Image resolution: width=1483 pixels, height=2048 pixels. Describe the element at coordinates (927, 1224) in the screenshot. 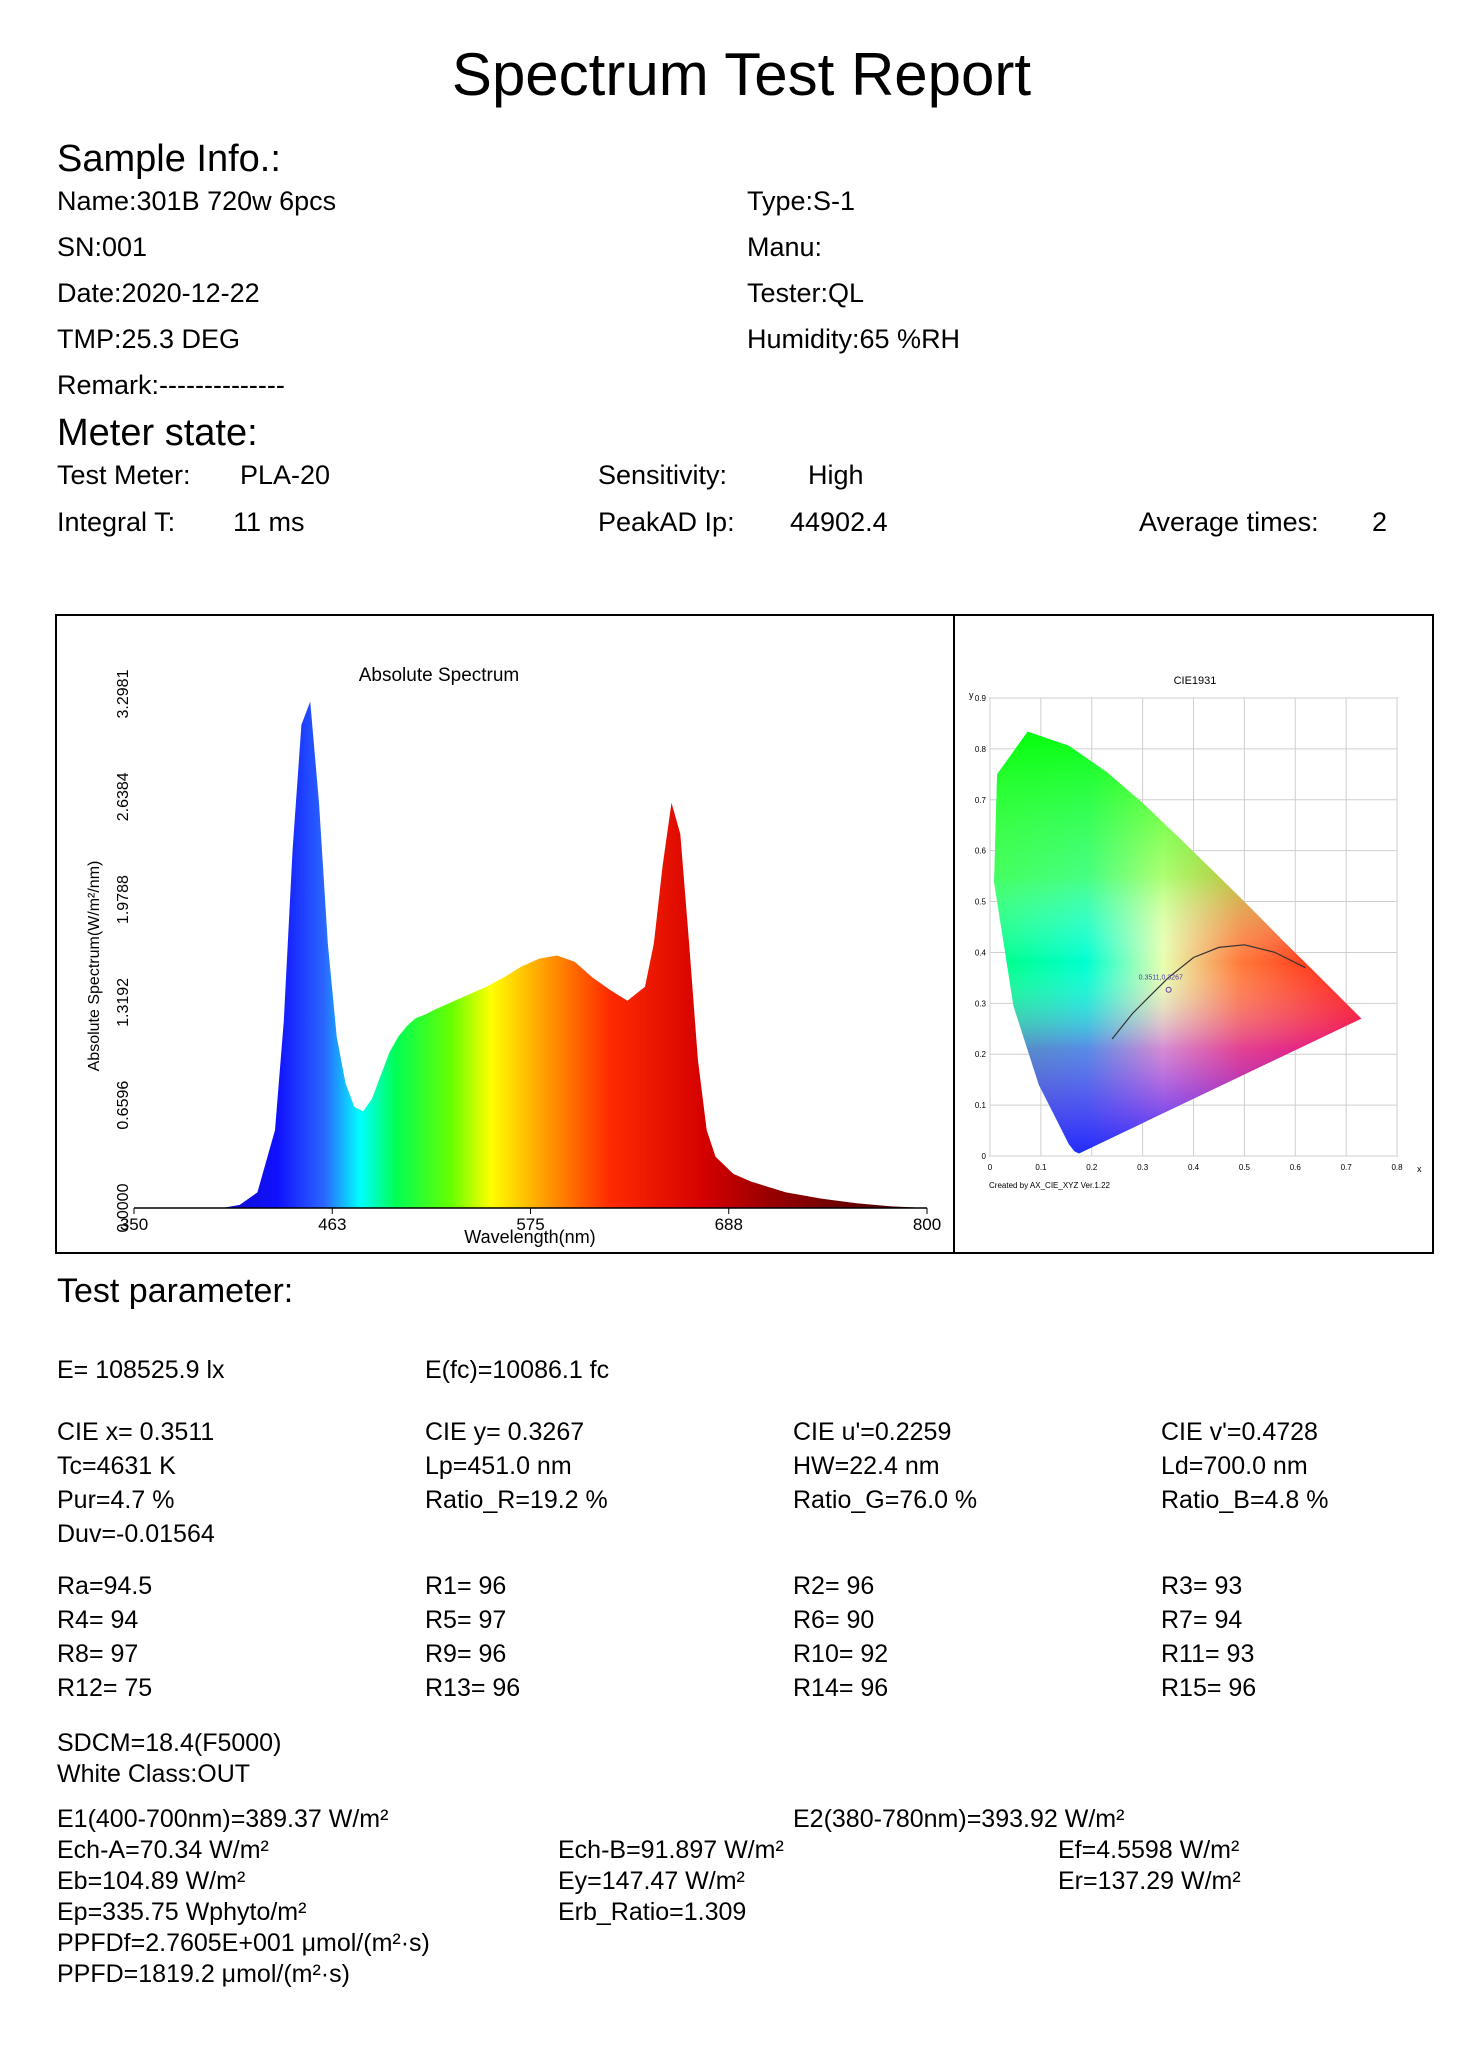

I see `spectrum-x-tick-label: 800` at that location.